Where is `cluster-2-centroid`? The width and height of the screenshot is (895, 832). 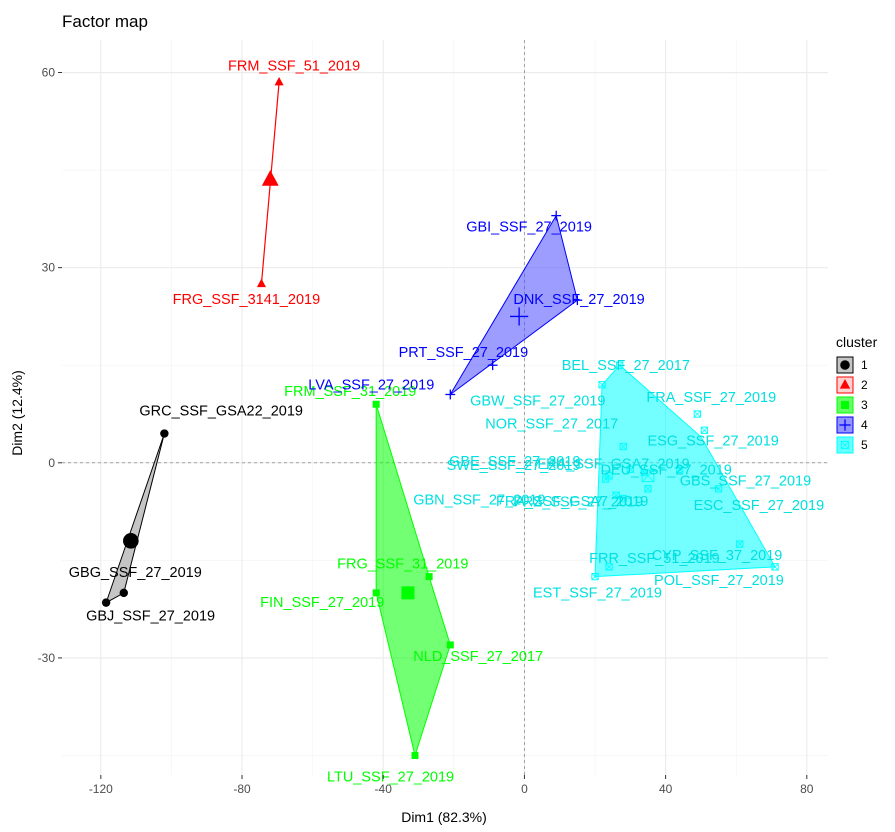 cluster-2-centroid is located at coordinates (270, 178).